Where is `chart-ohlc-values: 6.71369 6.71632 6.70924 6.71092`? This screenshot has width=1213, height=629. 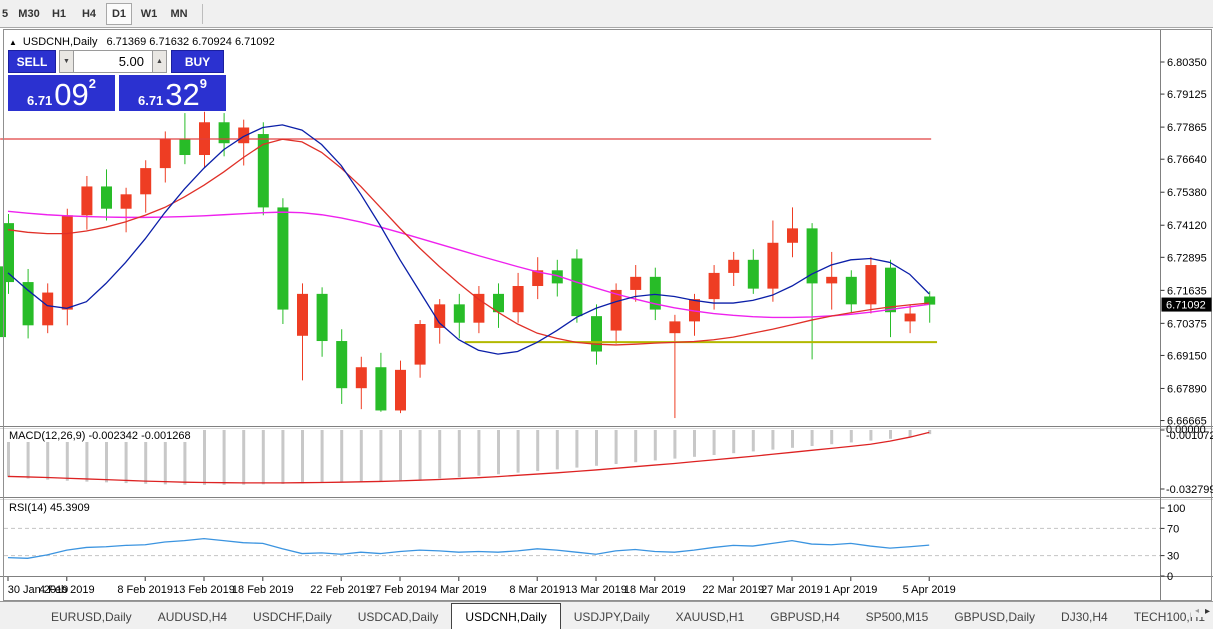 chart-ohlc-values: 6.71369 6.71632 6.70924 6.71092 is located at coordinates (190, 42).